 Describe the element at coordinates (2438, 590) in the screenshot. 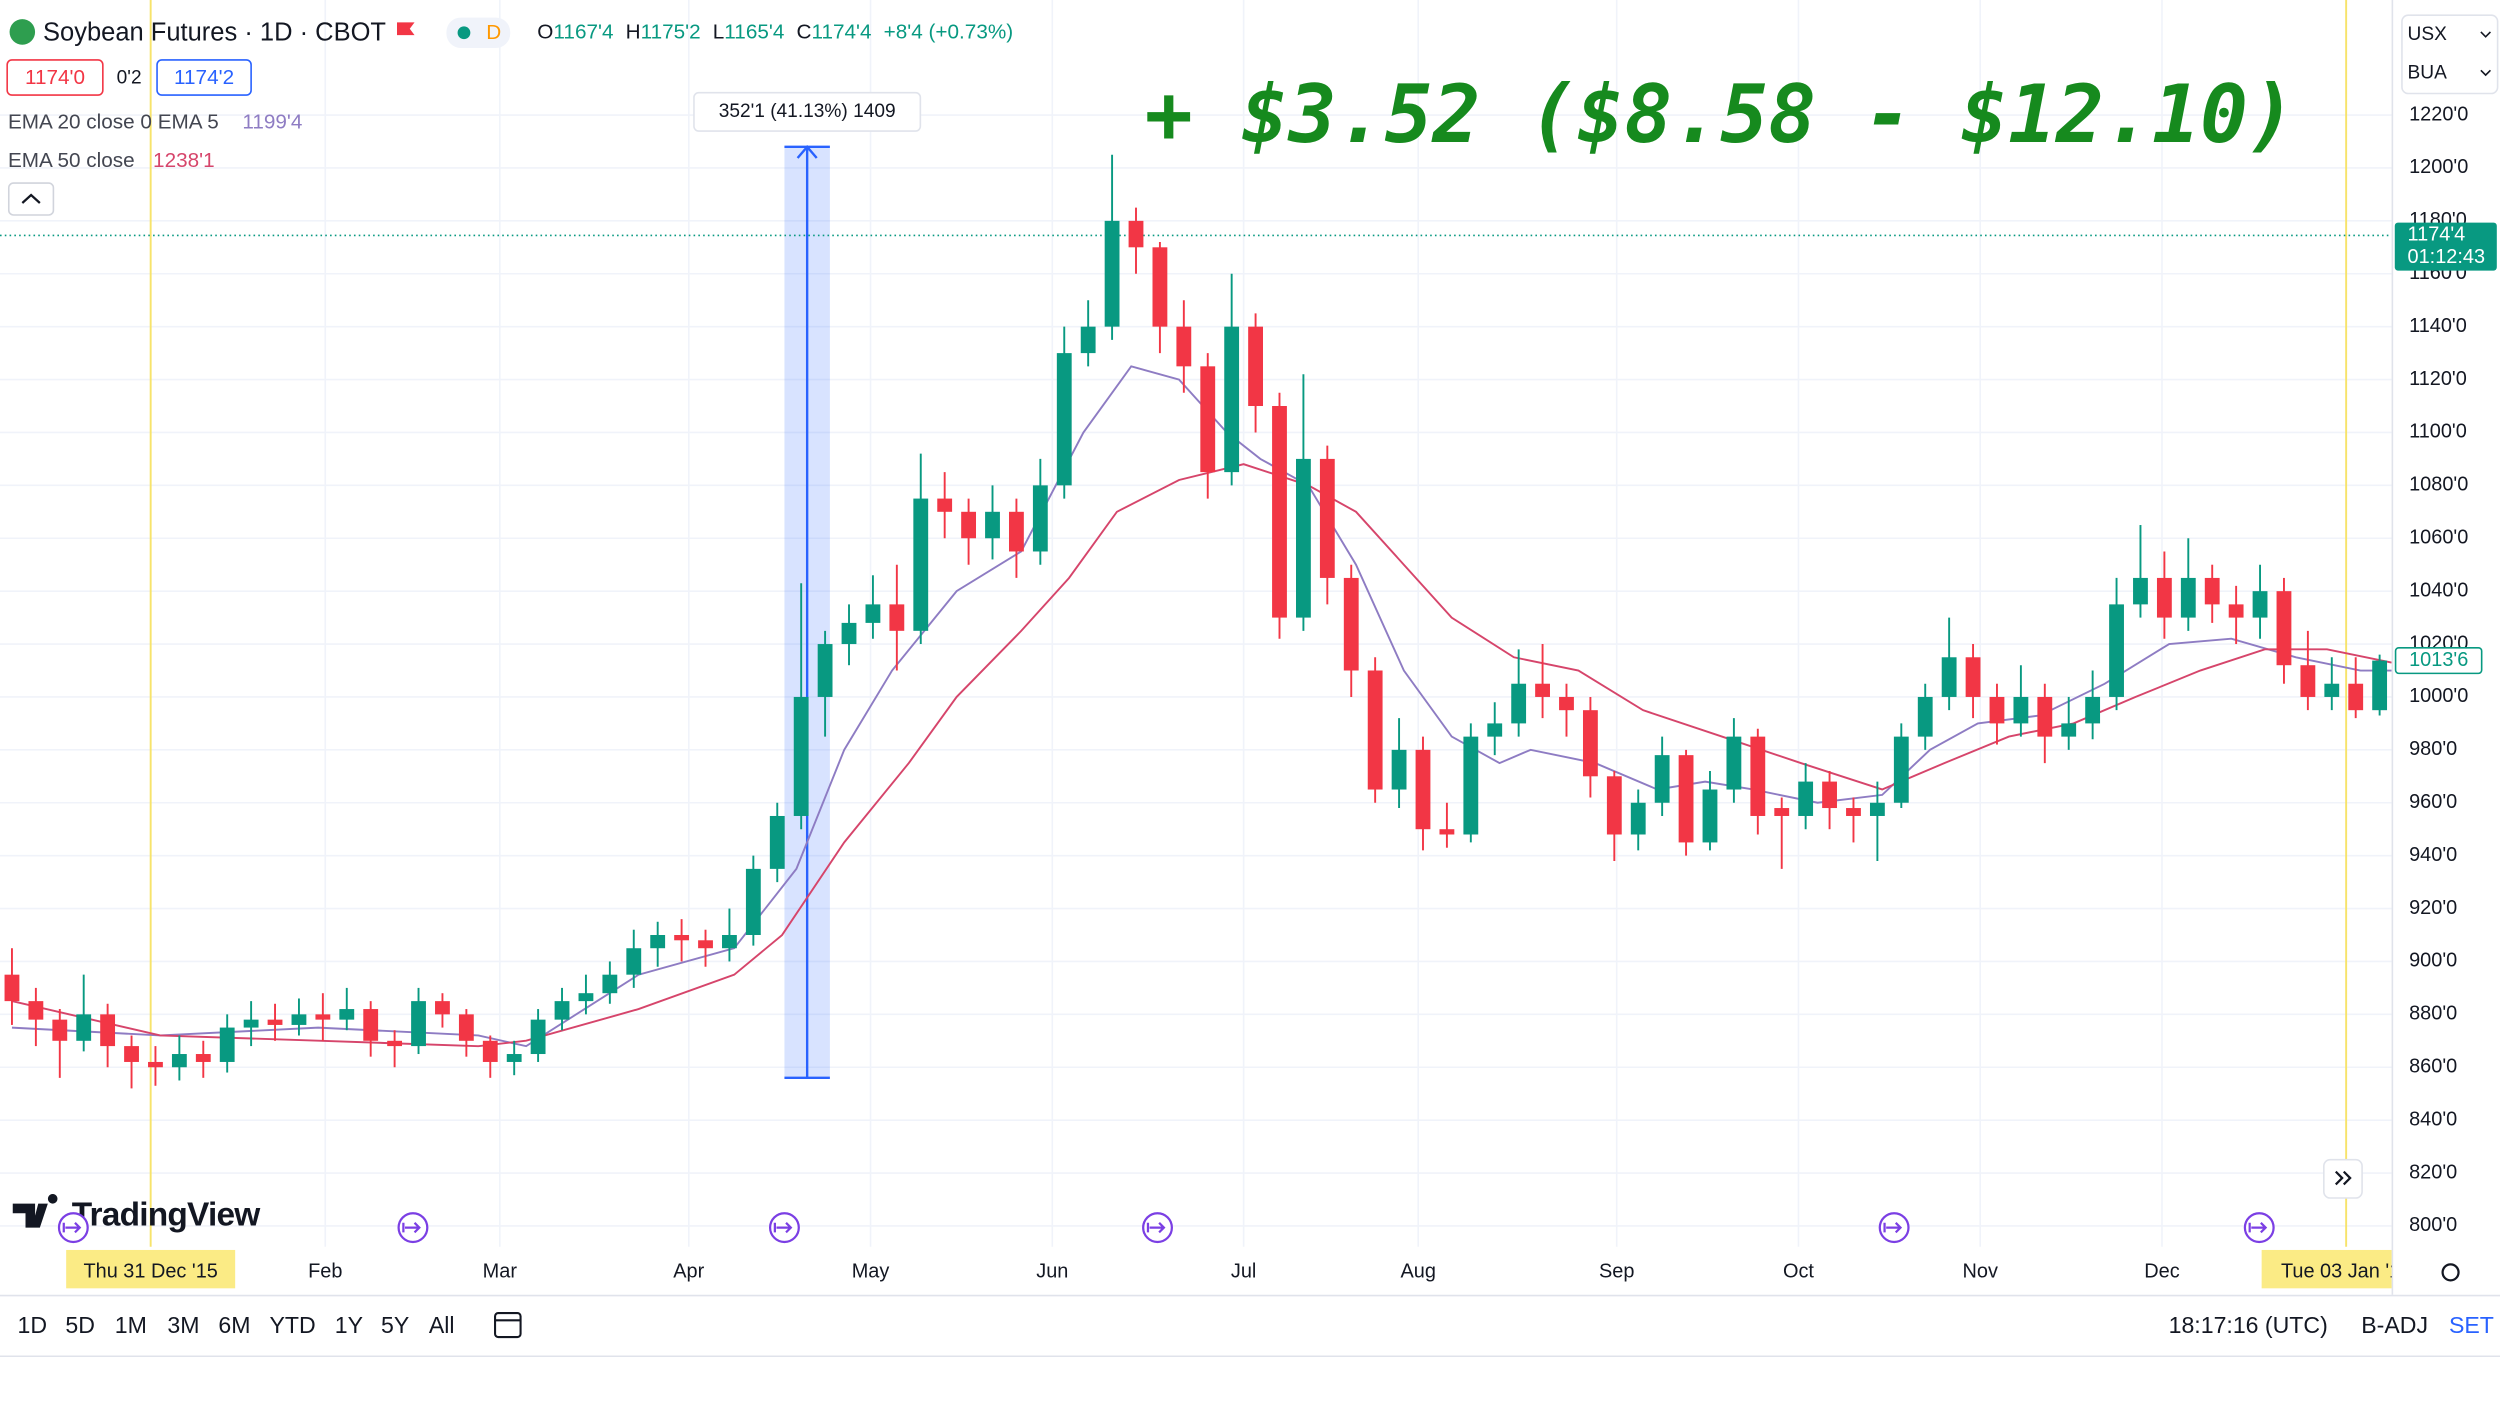

I see `y-tick-label: 1040'0` at that location.